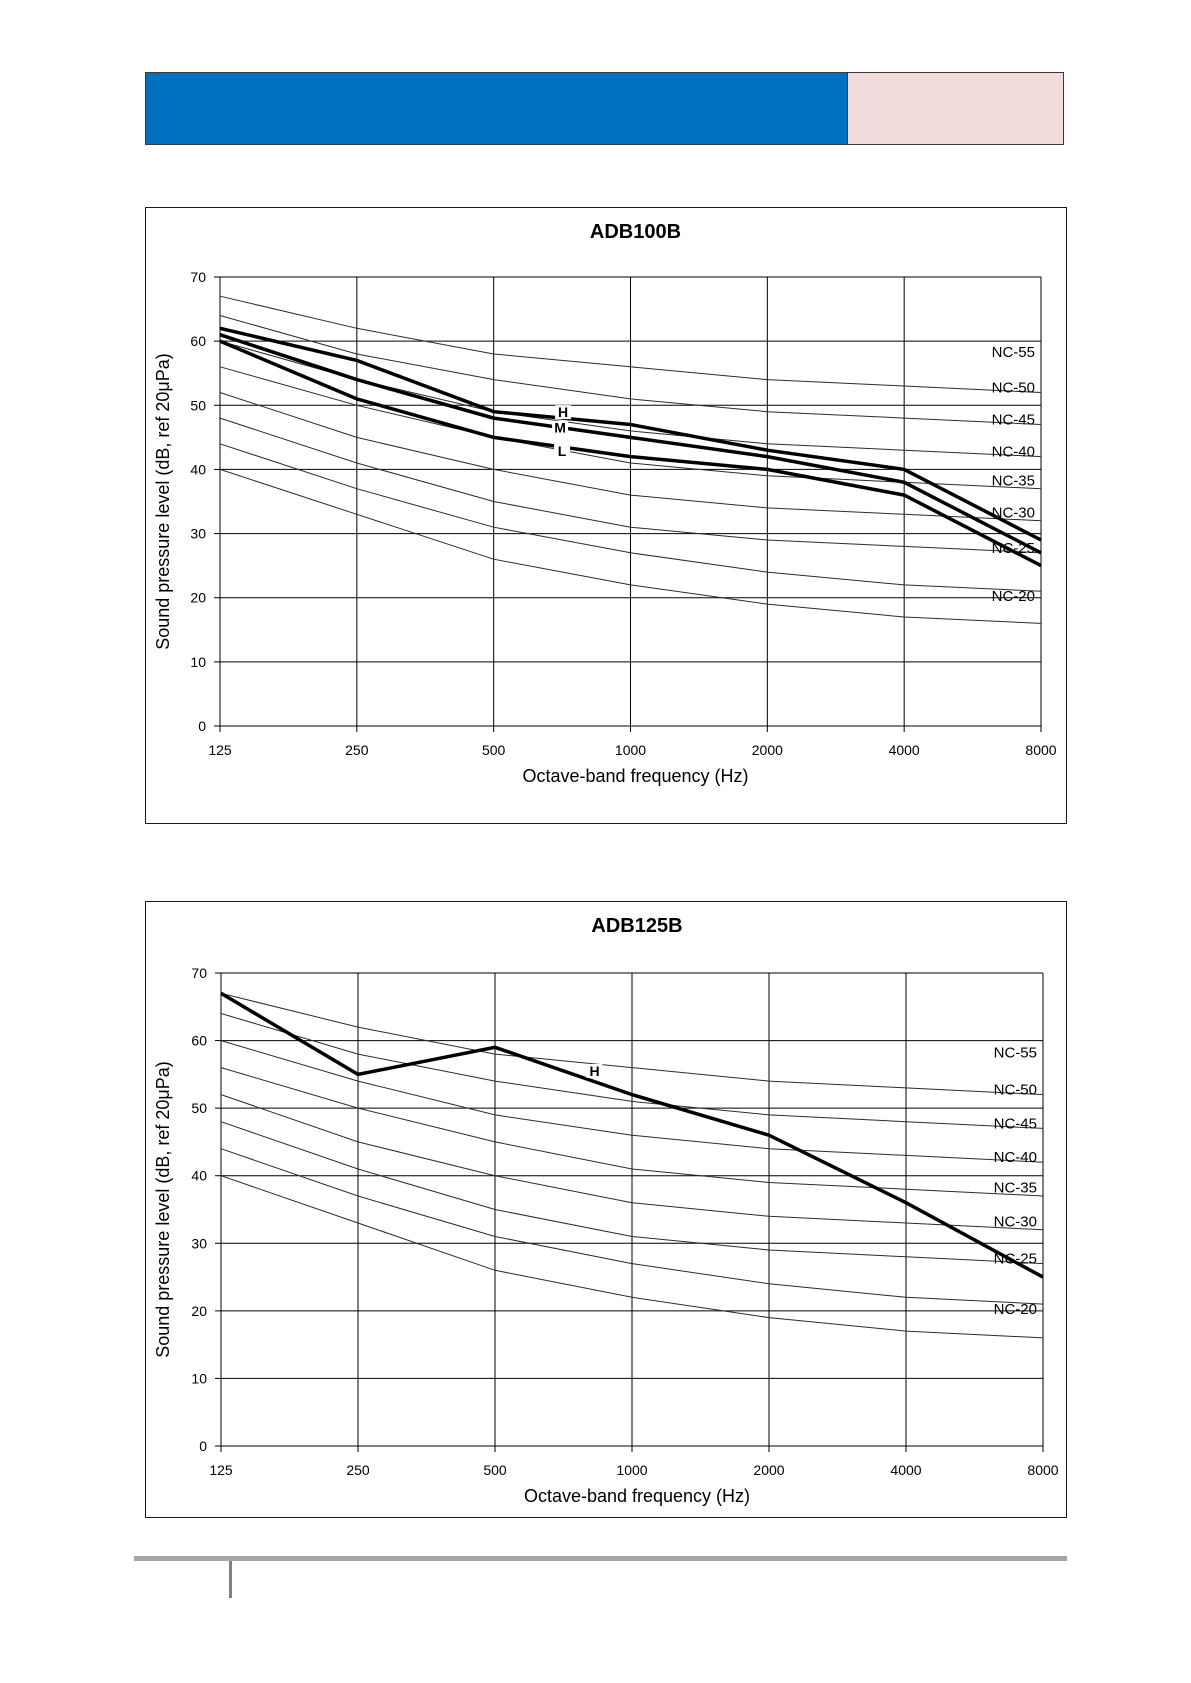 Image resolution: width=1191 pixels, height=1683 pixels. I want to click on chart2-ytick-70: 70, so click(199, 973).